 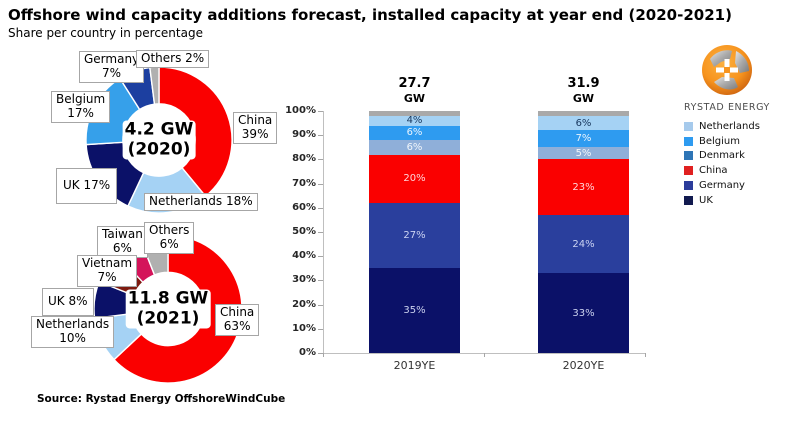 What do you see at coordinates (122, 242) in the screenshot?
I see `label-taiwan-2021: Taiwan 6%` at bounding box center [122, 242].